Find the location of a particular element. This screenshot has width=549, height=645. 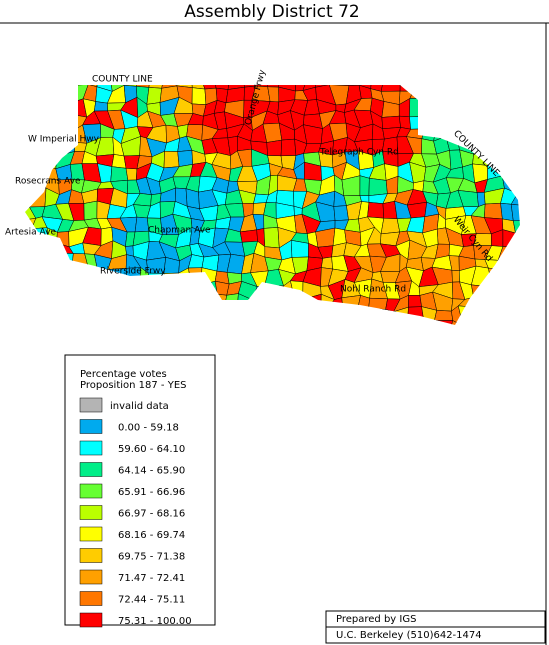

legend-label: 66.97 - 68.16 is located at coordinates (151, 514).